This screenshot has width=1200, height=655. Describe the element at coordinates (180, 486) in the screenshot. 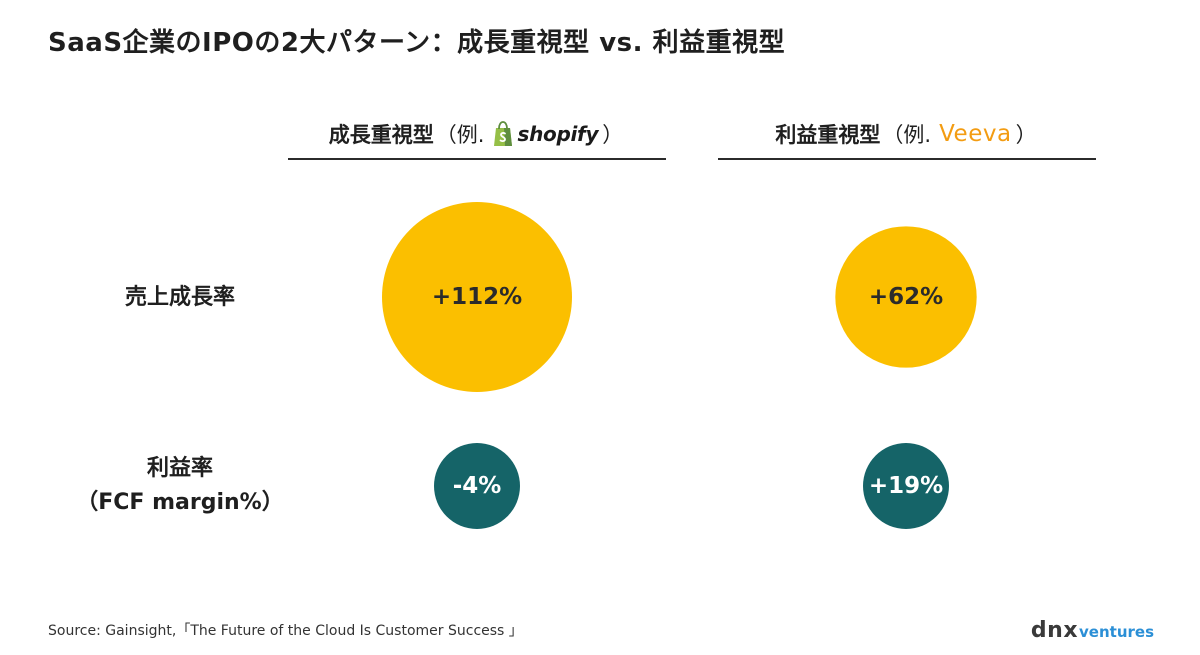

I see `row-label-profit-margin: 利益率 （FCF margin%）` at that location.